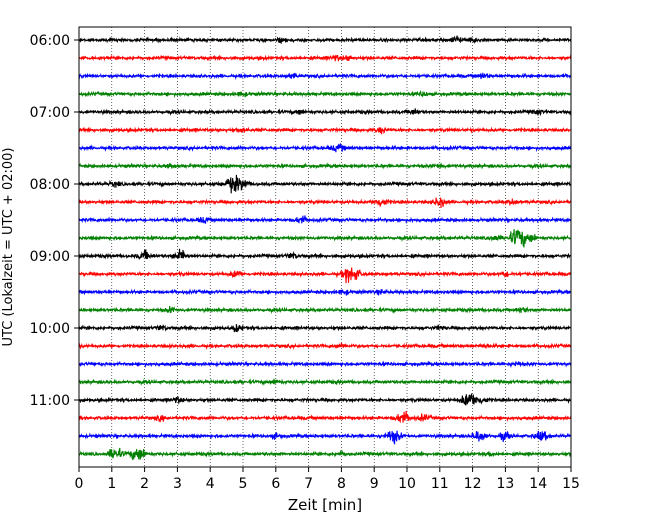 Image resolution: width=650 pixels, height=520 pixels. I want to click on x-tick-label: 9, so click(374, 484).